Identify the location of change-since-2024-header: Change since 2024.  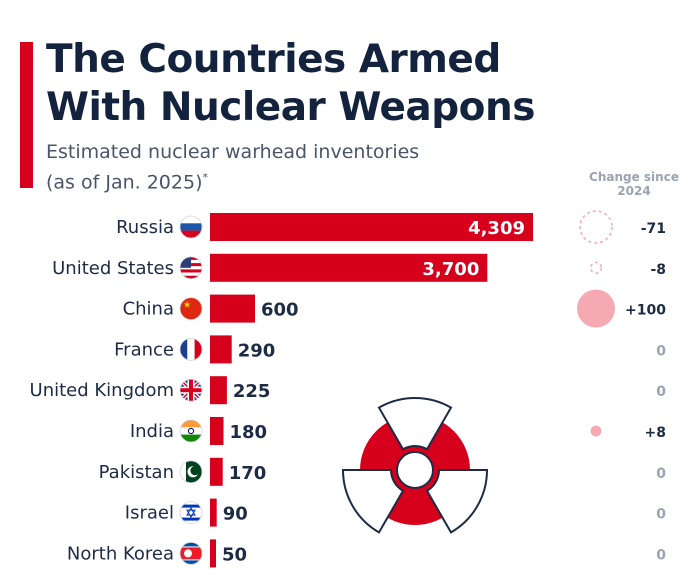
(634, 184).